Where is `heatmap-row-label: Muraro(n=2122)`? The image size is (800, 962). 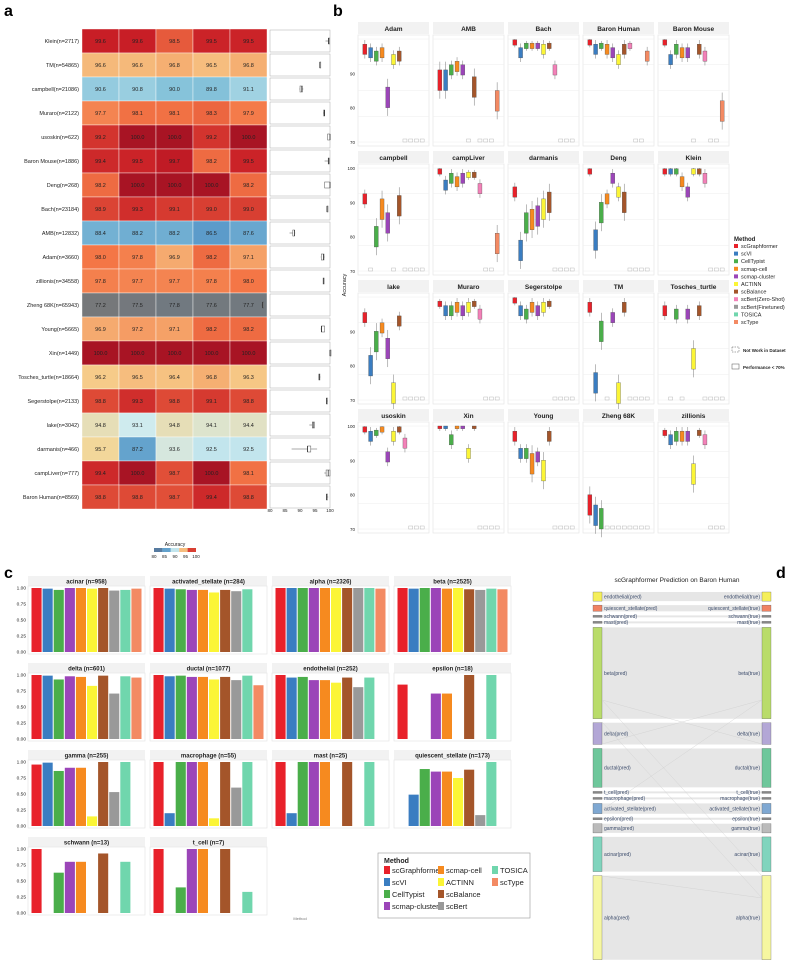
heatmap-row-label: Muraro(n=2122) is located at coordinates (59, 114).